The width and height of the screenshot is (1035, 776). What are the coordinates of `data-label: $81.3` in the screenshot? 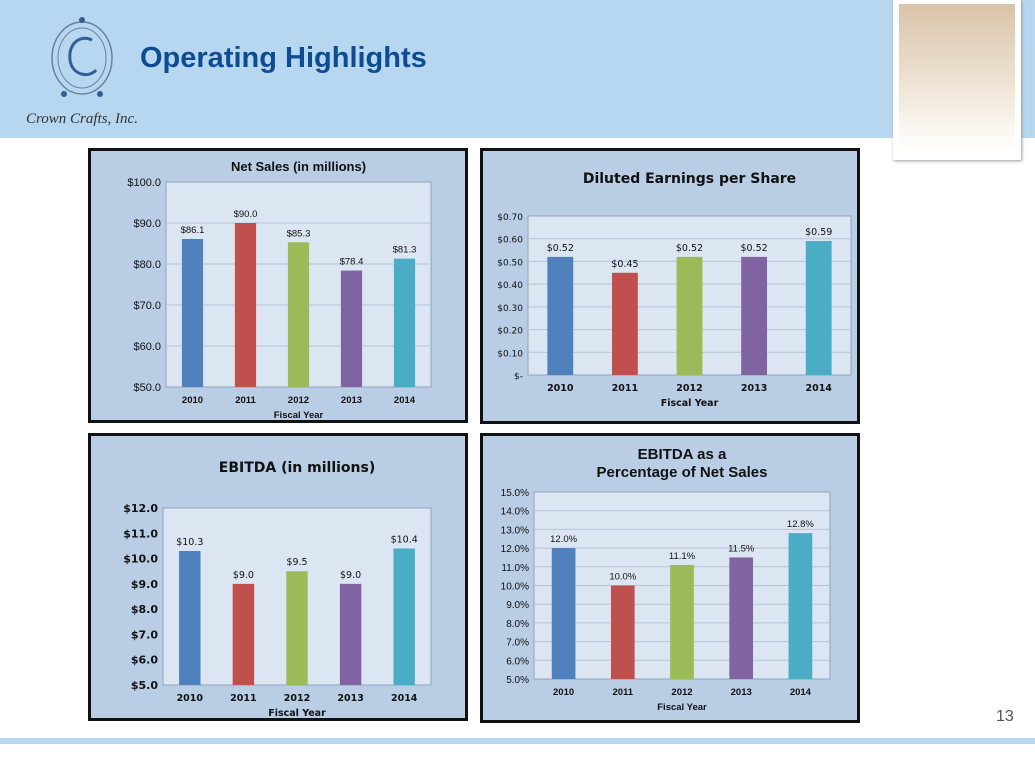 It's located at (405, 250).